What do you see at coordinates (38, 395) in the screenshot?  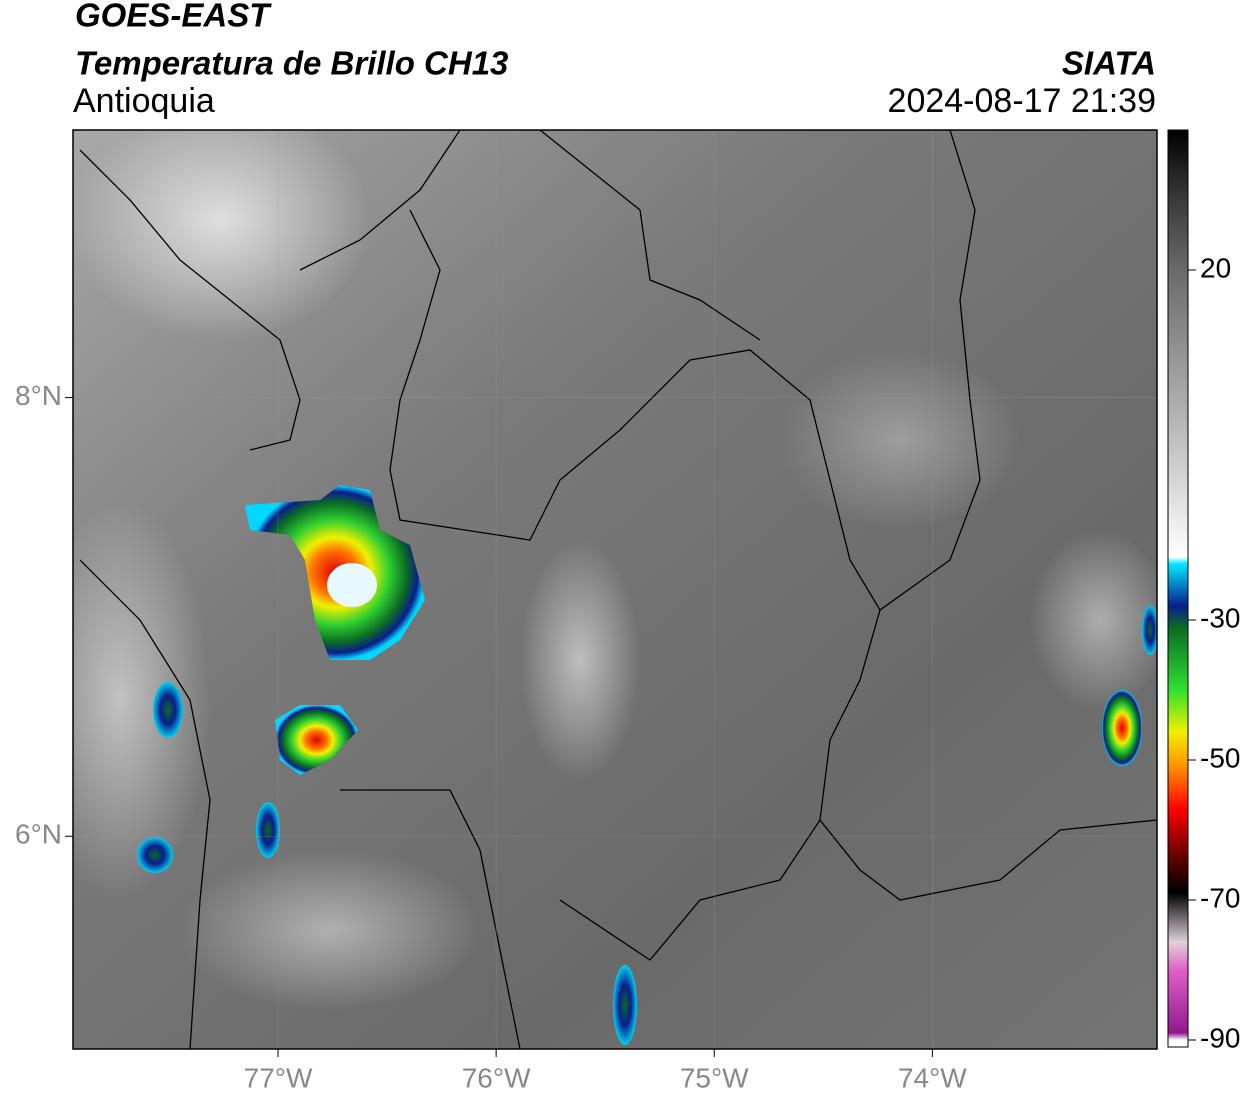 I see `y-tick-label: 8°N` at bounding box center [38, 395].